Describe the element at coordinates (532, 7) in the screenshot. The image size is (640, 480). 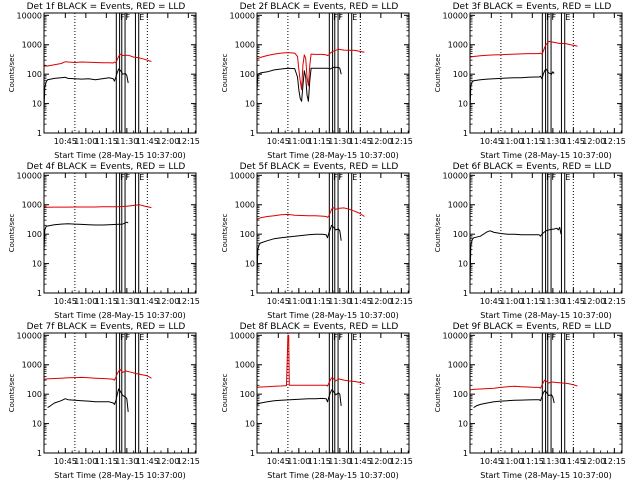
I see `panel-title: Det 3f BLACK = Events, RED = LLD` at that location.